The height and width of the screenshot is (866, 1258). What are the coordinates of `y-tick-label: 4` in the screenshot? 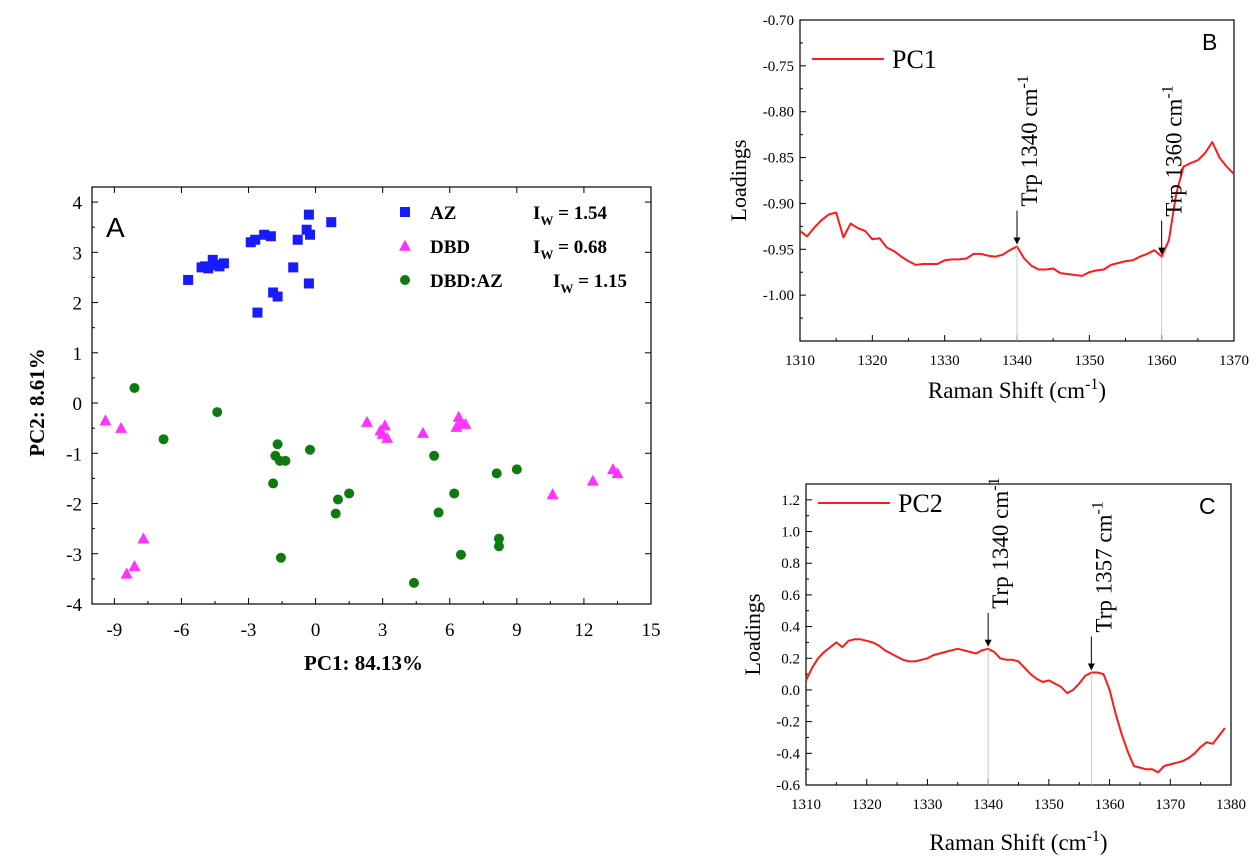 It's located at (78, 203).